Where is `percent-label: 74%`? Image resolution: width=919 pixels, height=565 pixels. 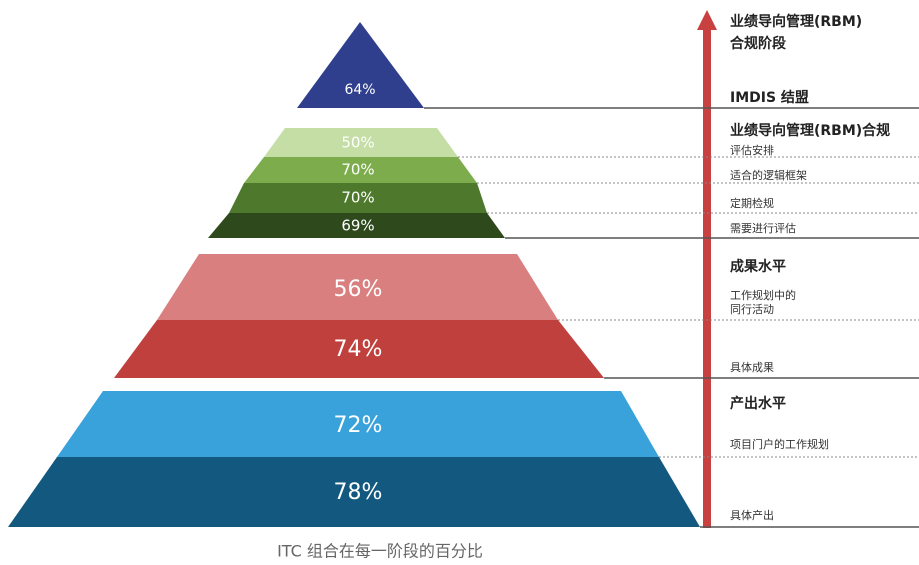 percent-label: 74% is located at coordinates (358, 349).